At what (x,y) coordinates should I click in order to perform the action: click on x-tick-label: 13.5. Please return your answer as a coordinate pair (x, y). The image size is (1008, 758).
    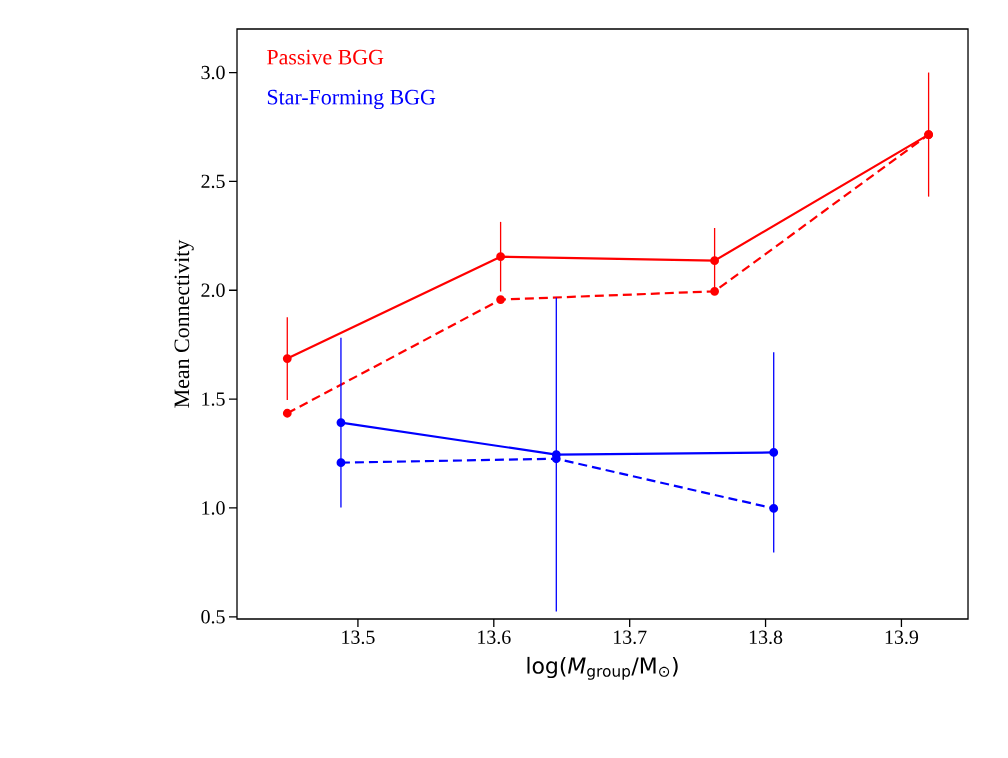
    Looking at the image, I should click on (358, 637).